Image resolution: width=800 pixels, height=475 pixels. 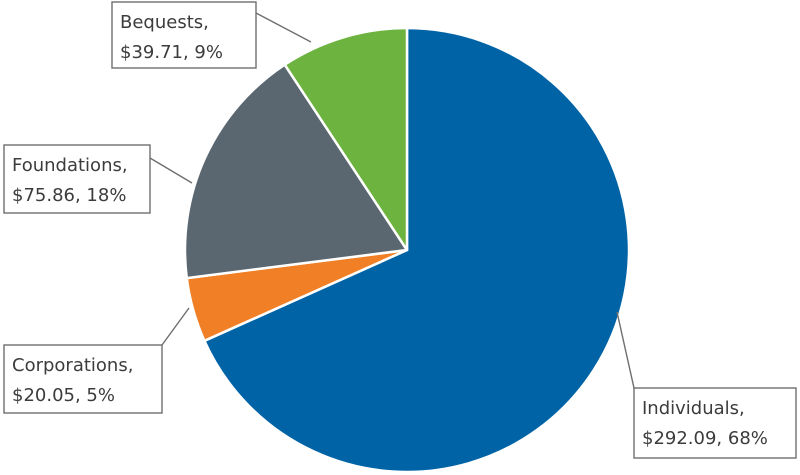 What do you see at coordinates (171, 170) in the screenshot?
I see `leader-line-foundations` at bounding box center [171, 170].